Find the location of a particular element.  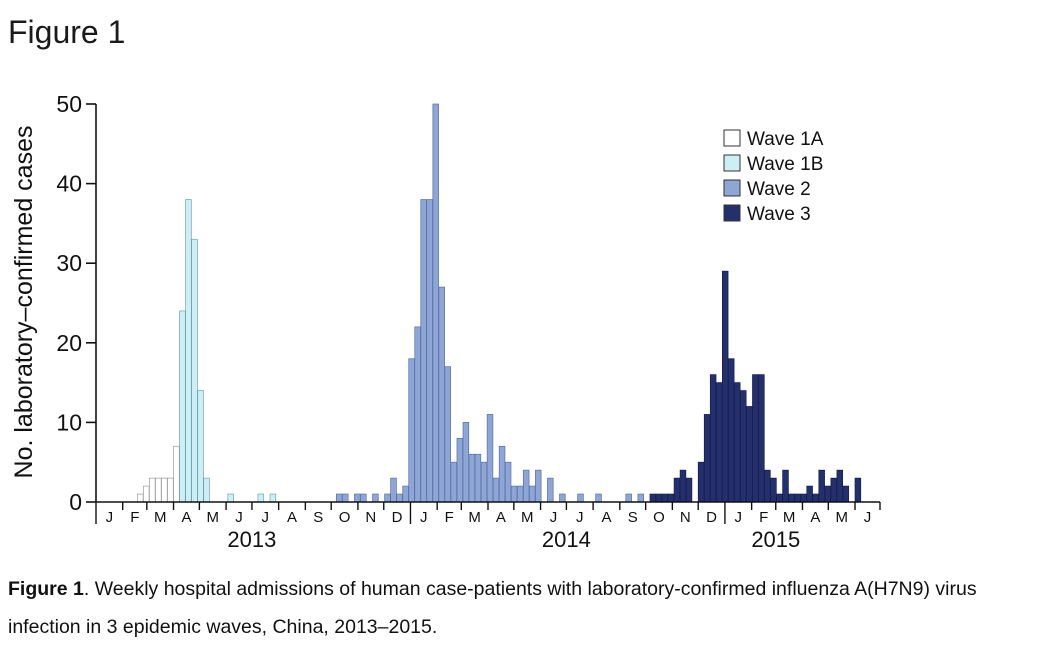

y-axis-label: No. laboratory–confirmed cases is located at coordinates (24, 302).